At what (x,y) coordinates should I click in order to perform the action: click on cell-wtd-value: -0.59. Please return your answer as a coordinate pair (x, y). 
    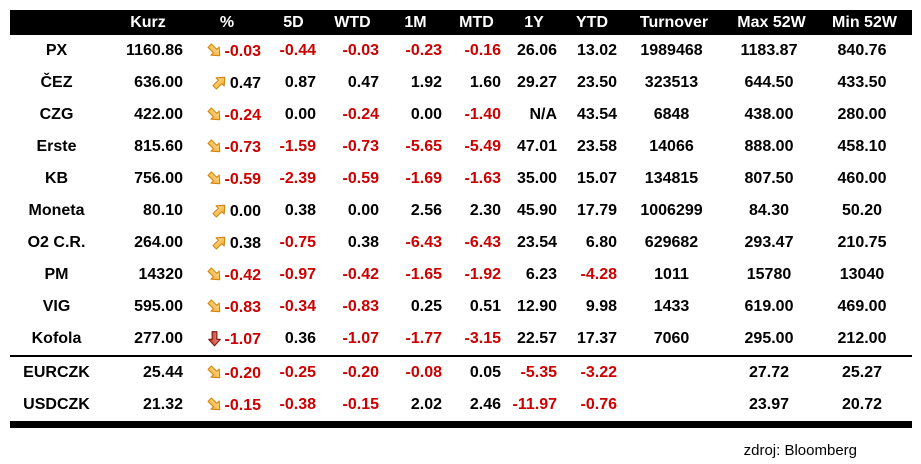
    Looking at the image, I should click on (360, 178).